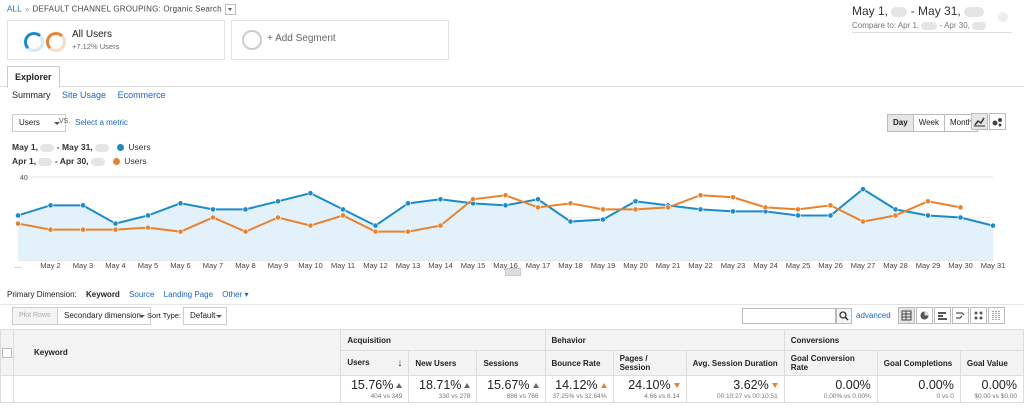 This screenshot has width=1024, height=415. I want to click on x-tick-label: May 18, so click(570, 265).